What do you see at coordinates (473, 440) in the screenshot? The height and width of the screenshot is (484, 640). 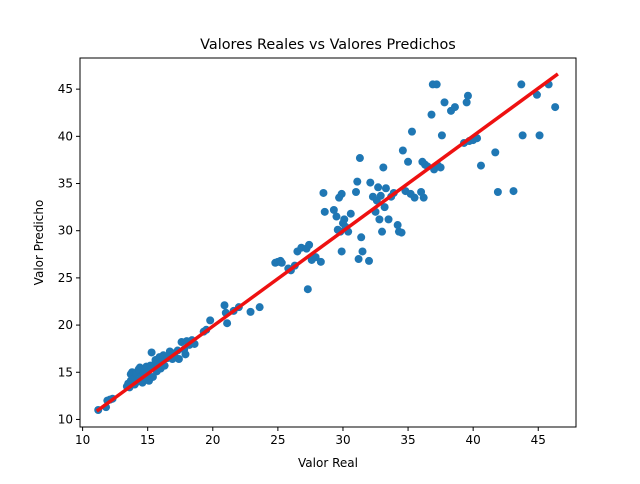 I see `x-tick-label-40: 40` at bounding box center [473, 440].